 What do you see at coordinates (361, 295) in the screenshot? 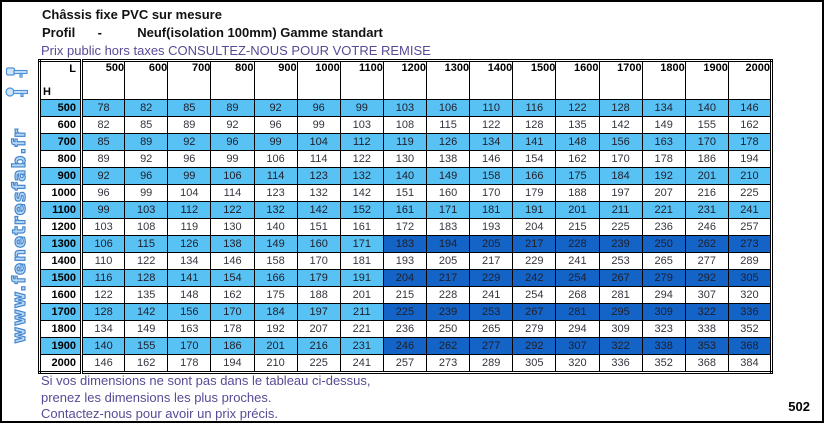
I see `price-cell: 201` at bounding box center [361, 295].